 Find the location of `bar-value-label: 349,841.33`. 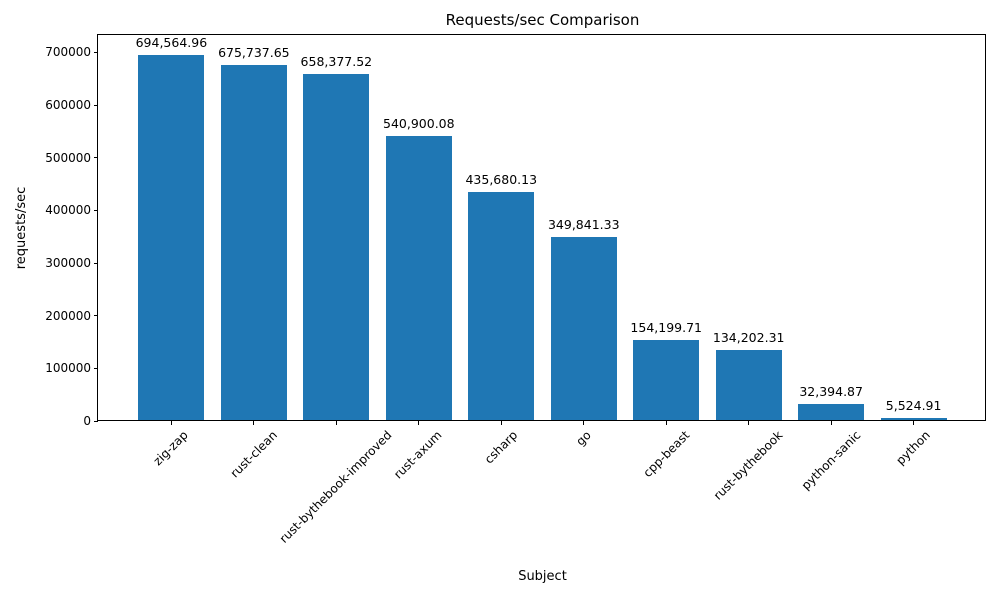

bar-value-label: 349,841.33 is located at coordinates (583, 224).